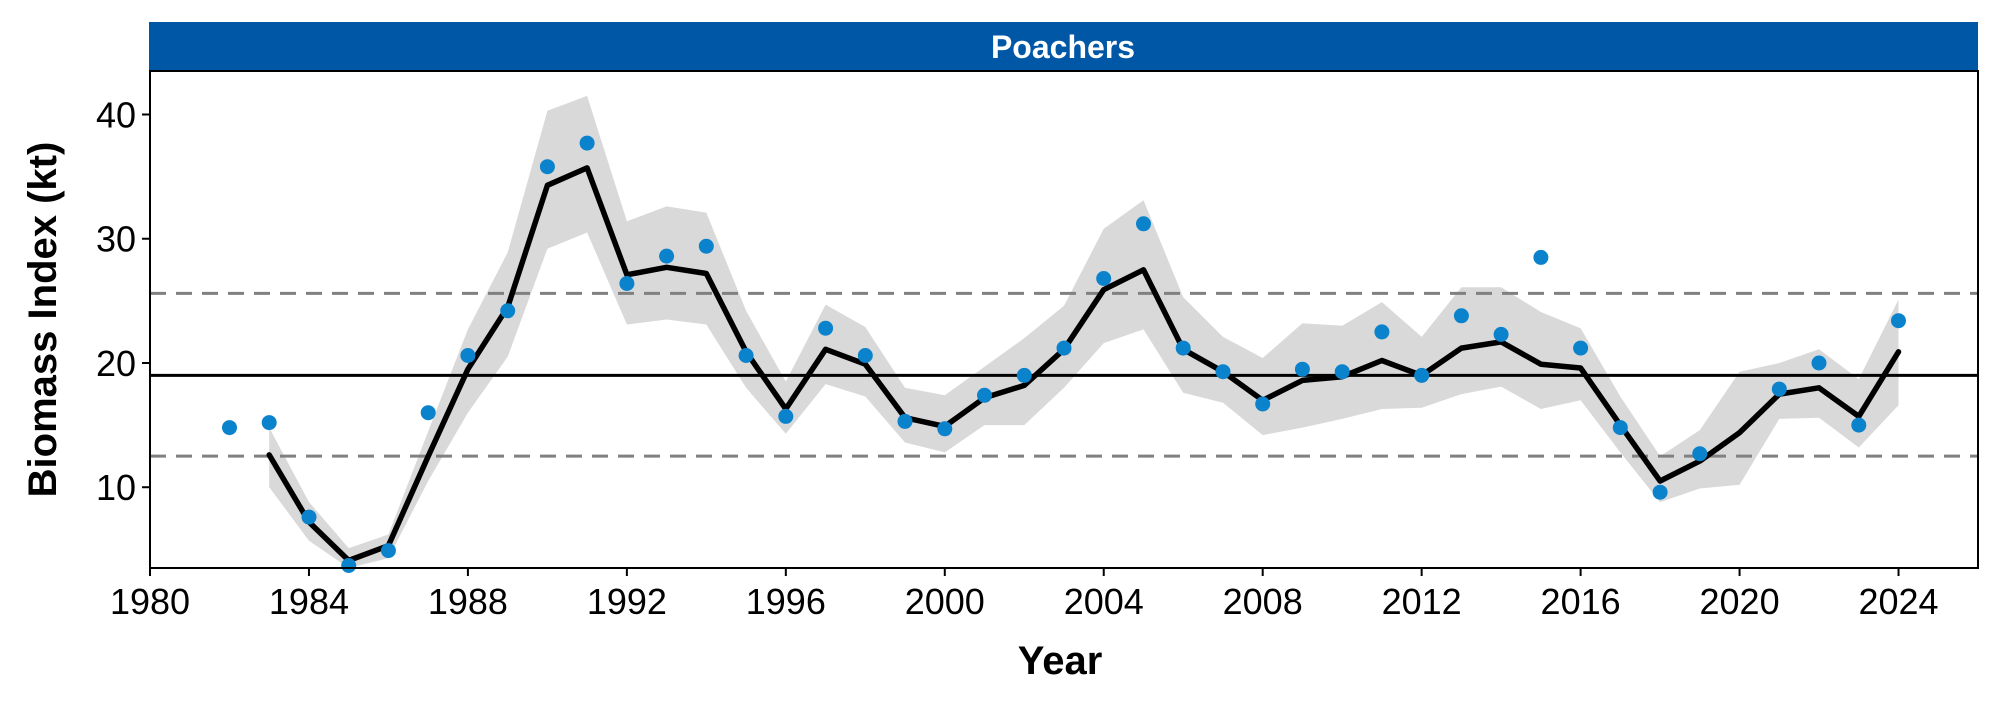 The height and width of the screenshot is (708, 1996). Describe the element at coordinates (1422, 601) in the screenshot. I see `x-tick-label: 2012` at that location.